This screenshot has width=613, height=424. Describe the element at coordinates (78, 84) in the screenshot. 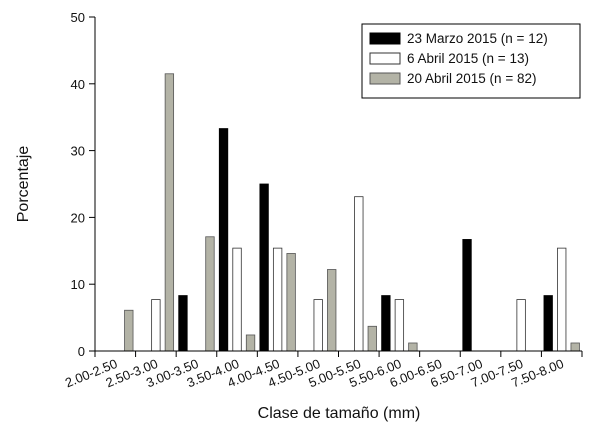

I see `y-tick-label: 40` at that location.